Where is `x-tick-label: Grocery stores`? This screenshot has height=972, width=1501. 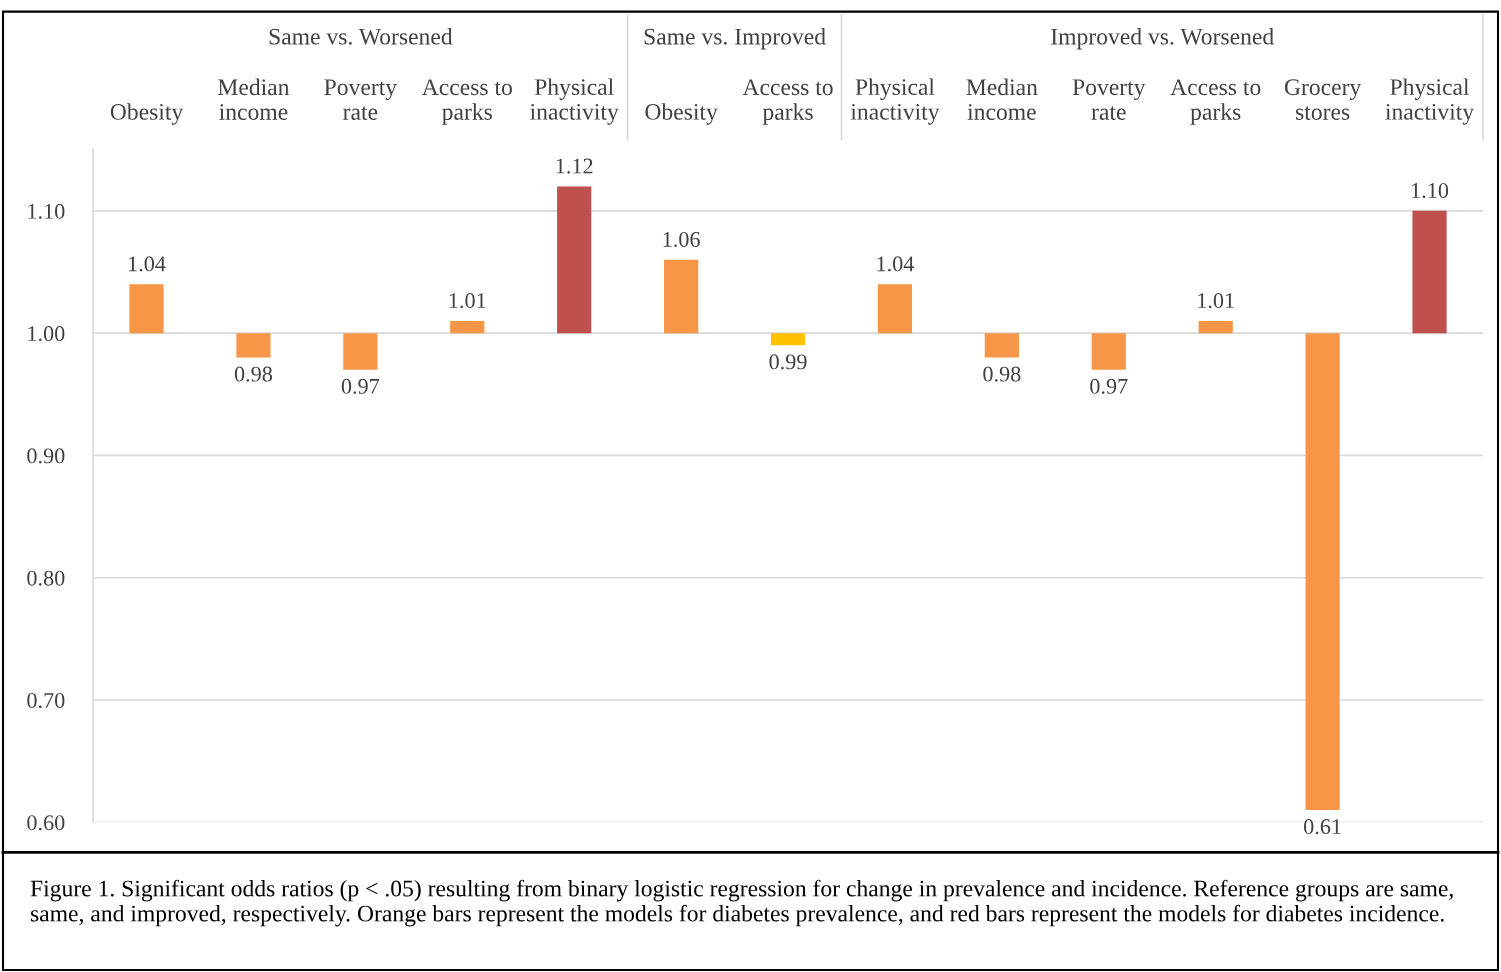 x-tick-label: Grocery stores is located at coordinates (1323, 99).